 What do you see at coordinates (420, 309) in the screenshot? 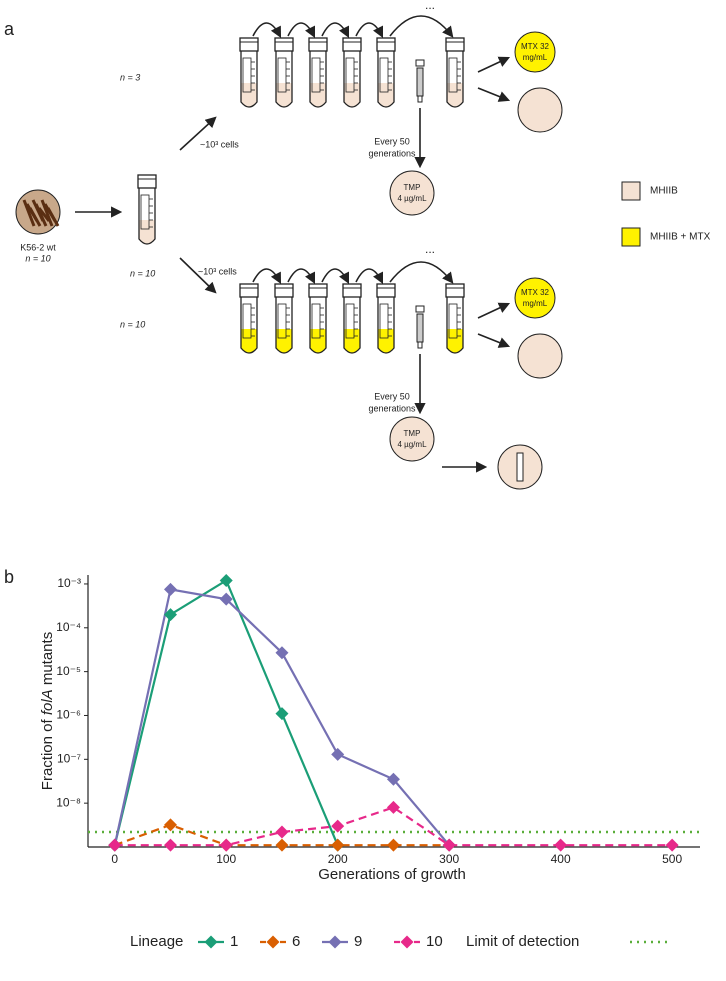
I see `column-top` at bounding box center [420, 309].